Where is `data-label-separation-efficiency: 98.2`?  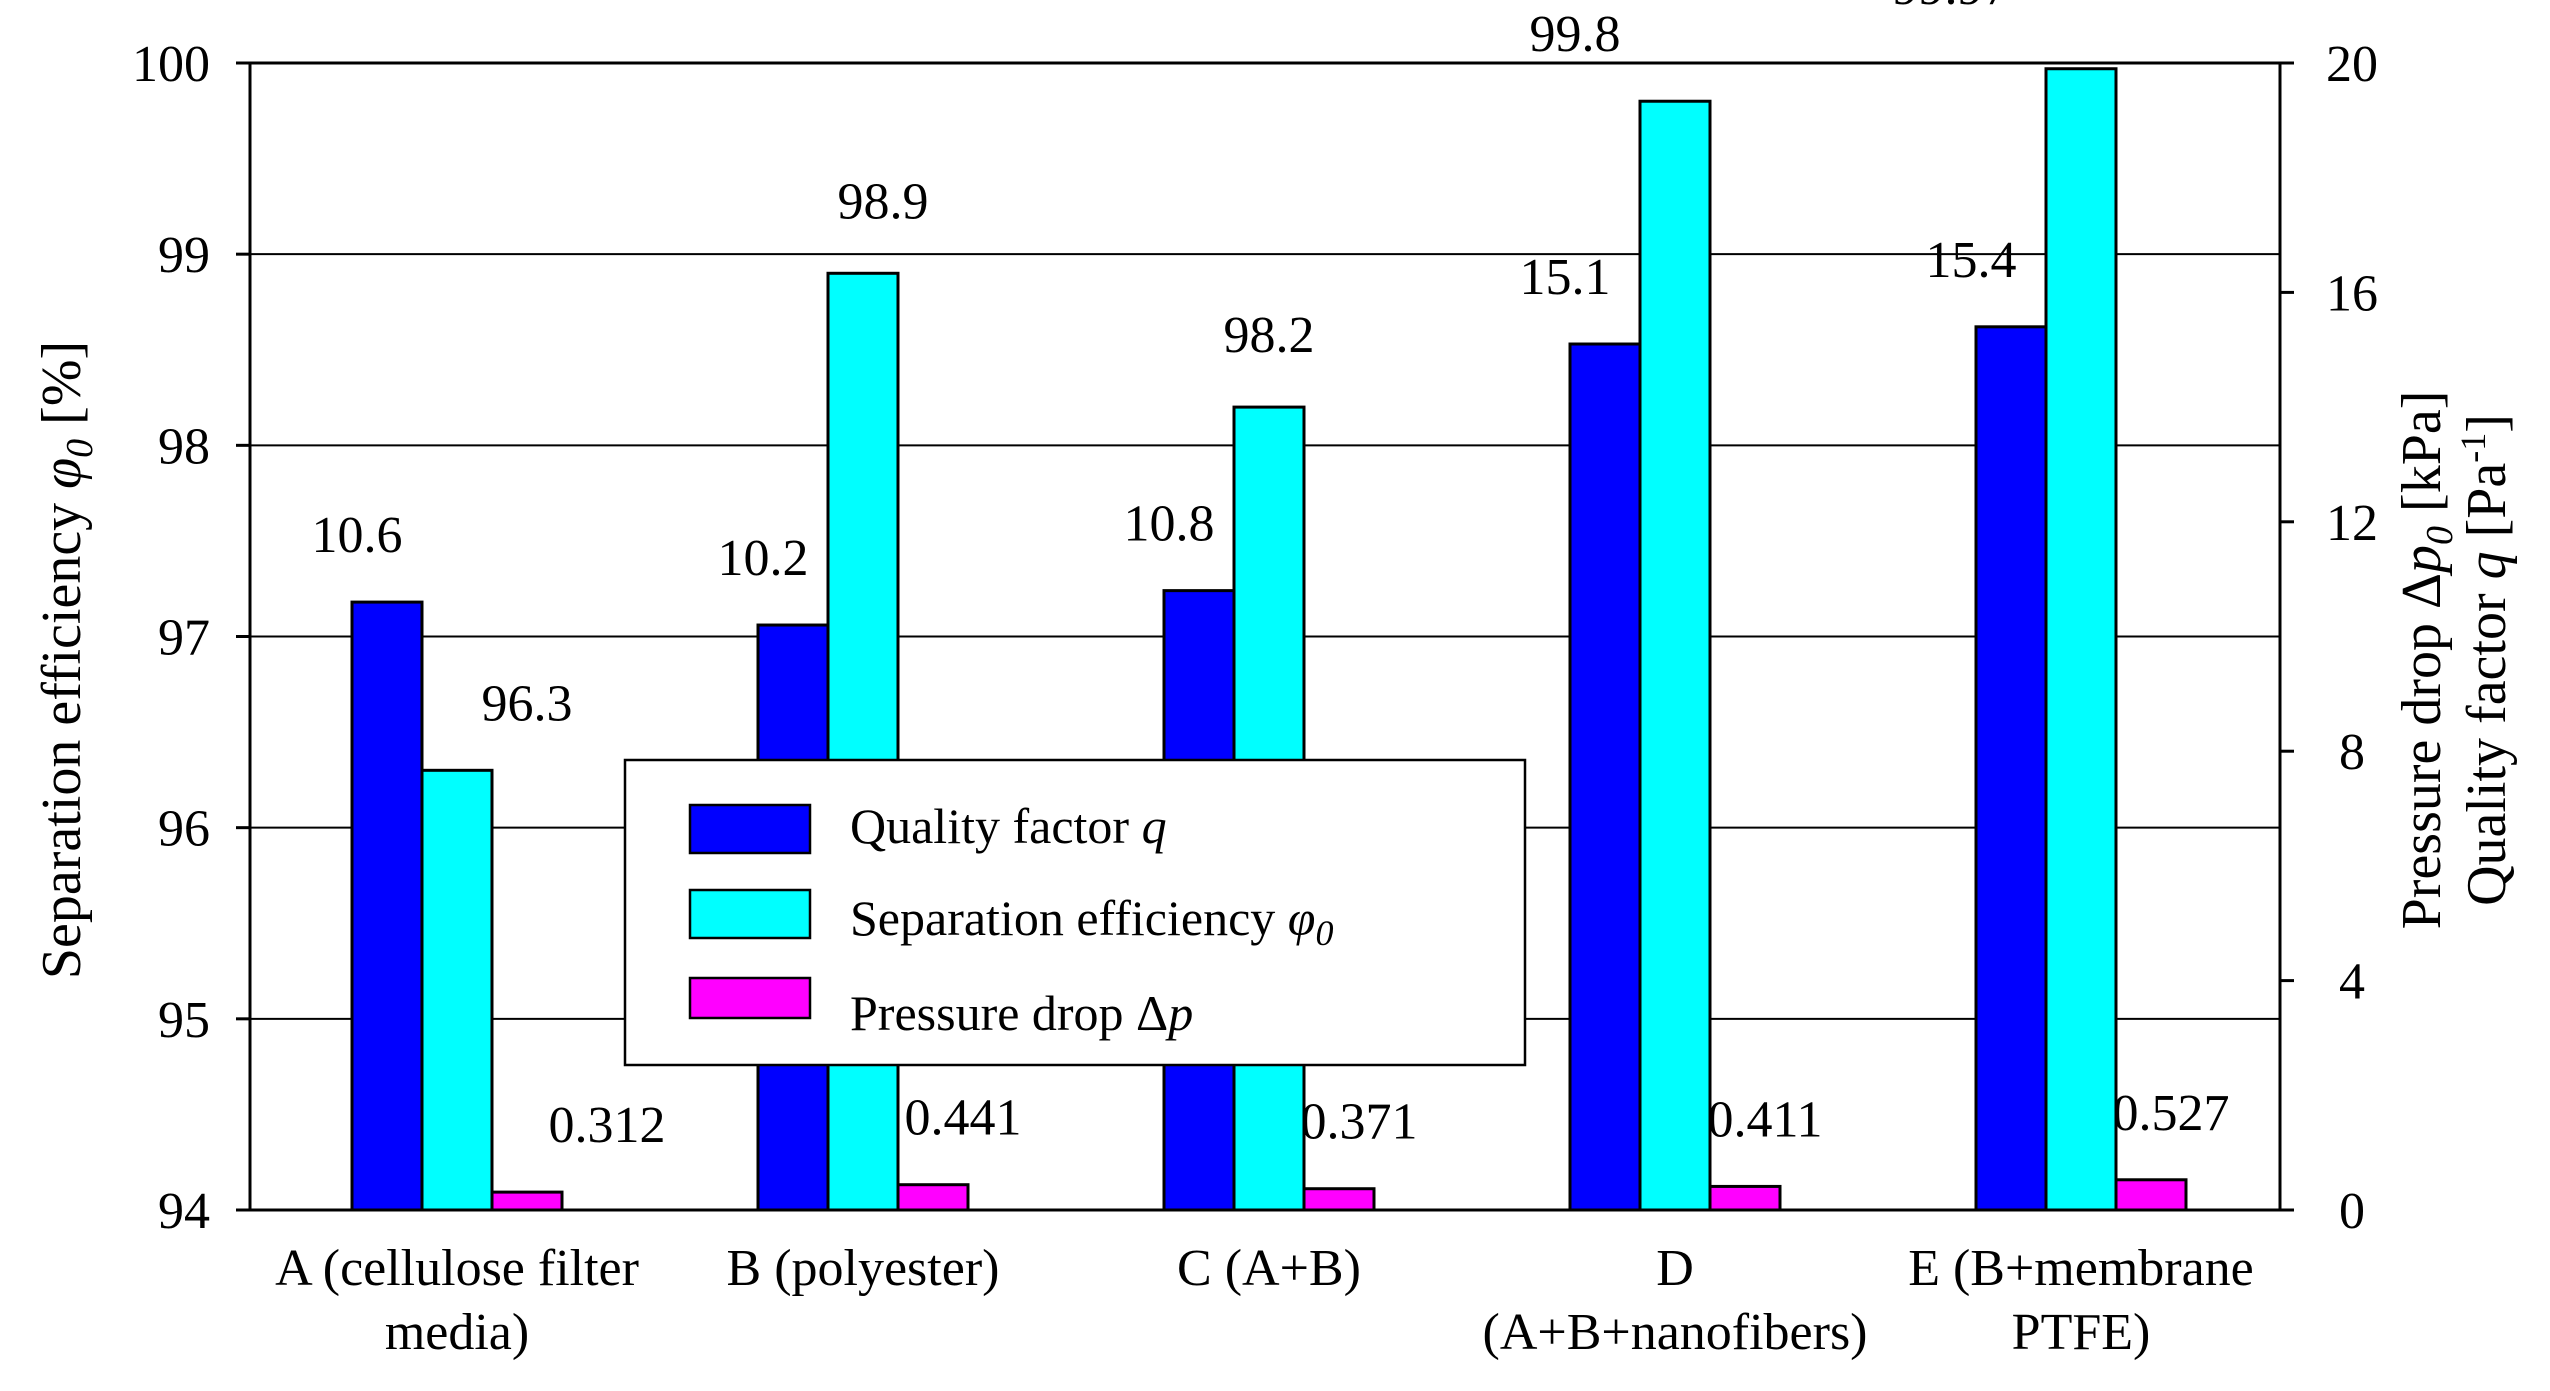
data-label-separation-efficiency: 98.2 is located at coordinates (1269, 335).